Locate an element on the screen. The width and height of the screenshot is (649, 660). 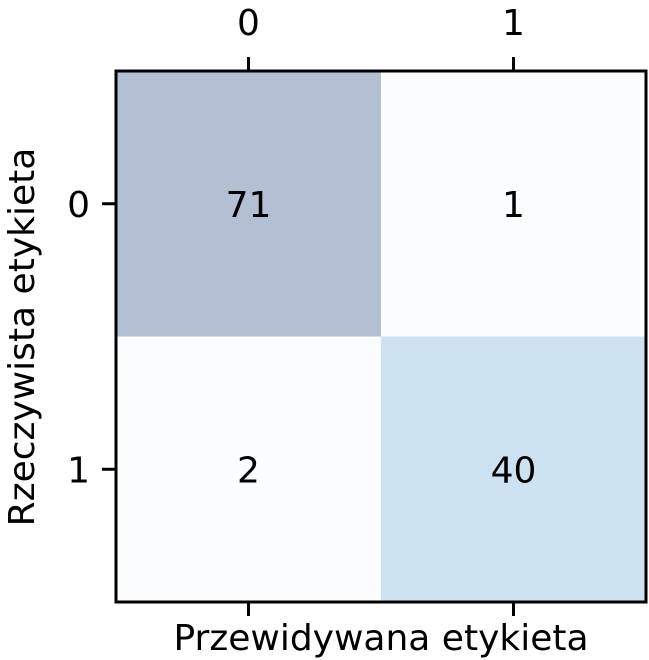
cell-value-label-r0-c1: 1 is located at coordinates (513, 205).